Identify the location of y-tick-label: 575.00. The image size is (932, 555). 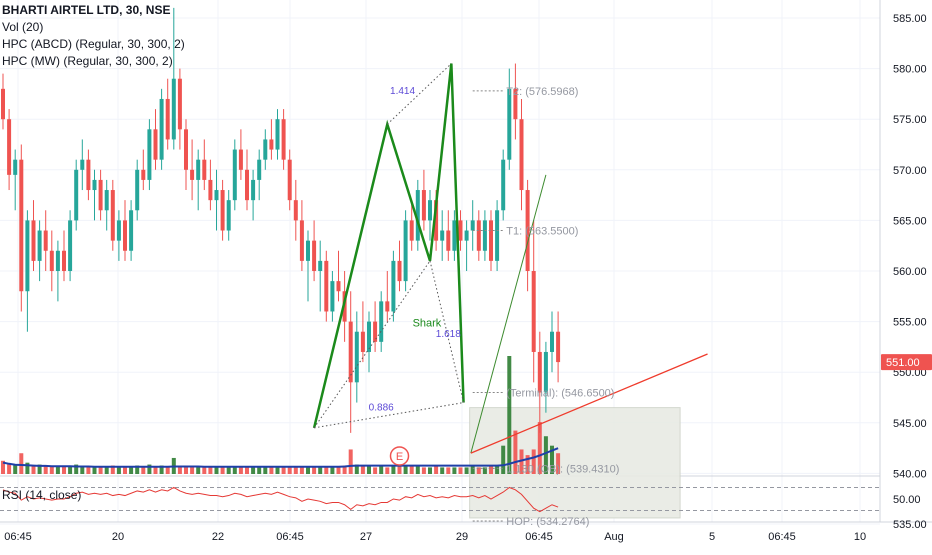
(910, 120).